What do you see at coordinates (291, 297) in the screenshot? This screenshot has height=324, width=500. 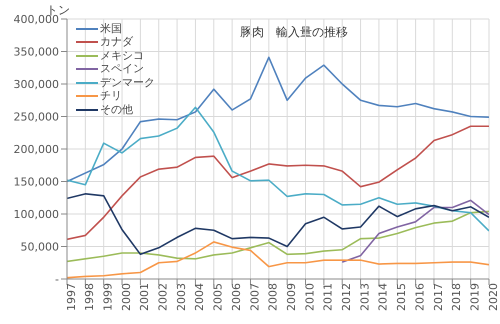 I see `x-tick-label: 2009` at bounding box center [291, 297].